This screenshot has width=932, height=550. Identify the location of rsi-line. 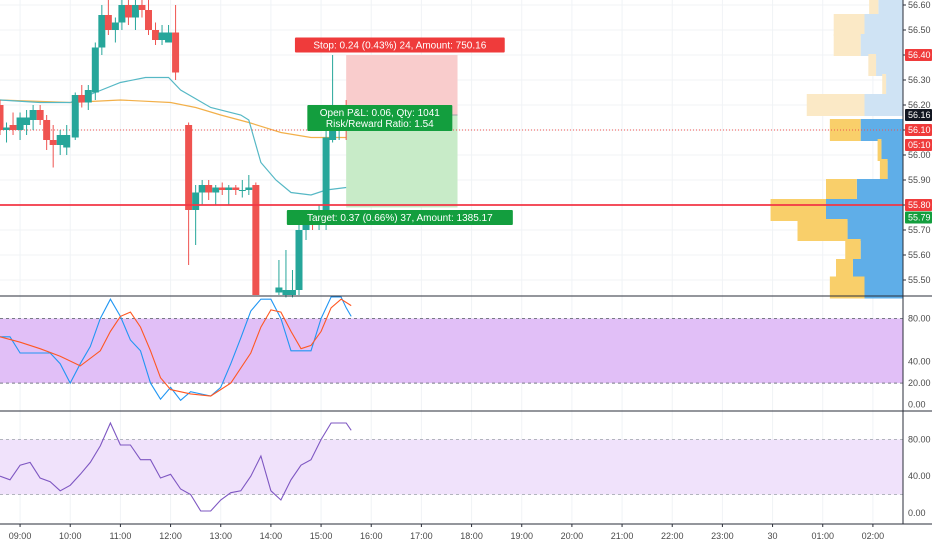
(176, 466).